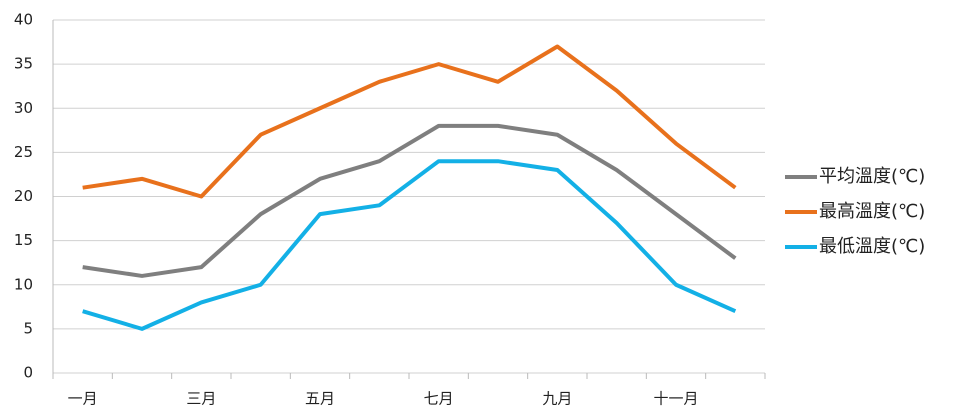 This screenshot has width=966, height=409. What do you see at coordinates (23, 196) in the screenshot?
I see `y-tick-label: 20` at bounding box center [23, 196].